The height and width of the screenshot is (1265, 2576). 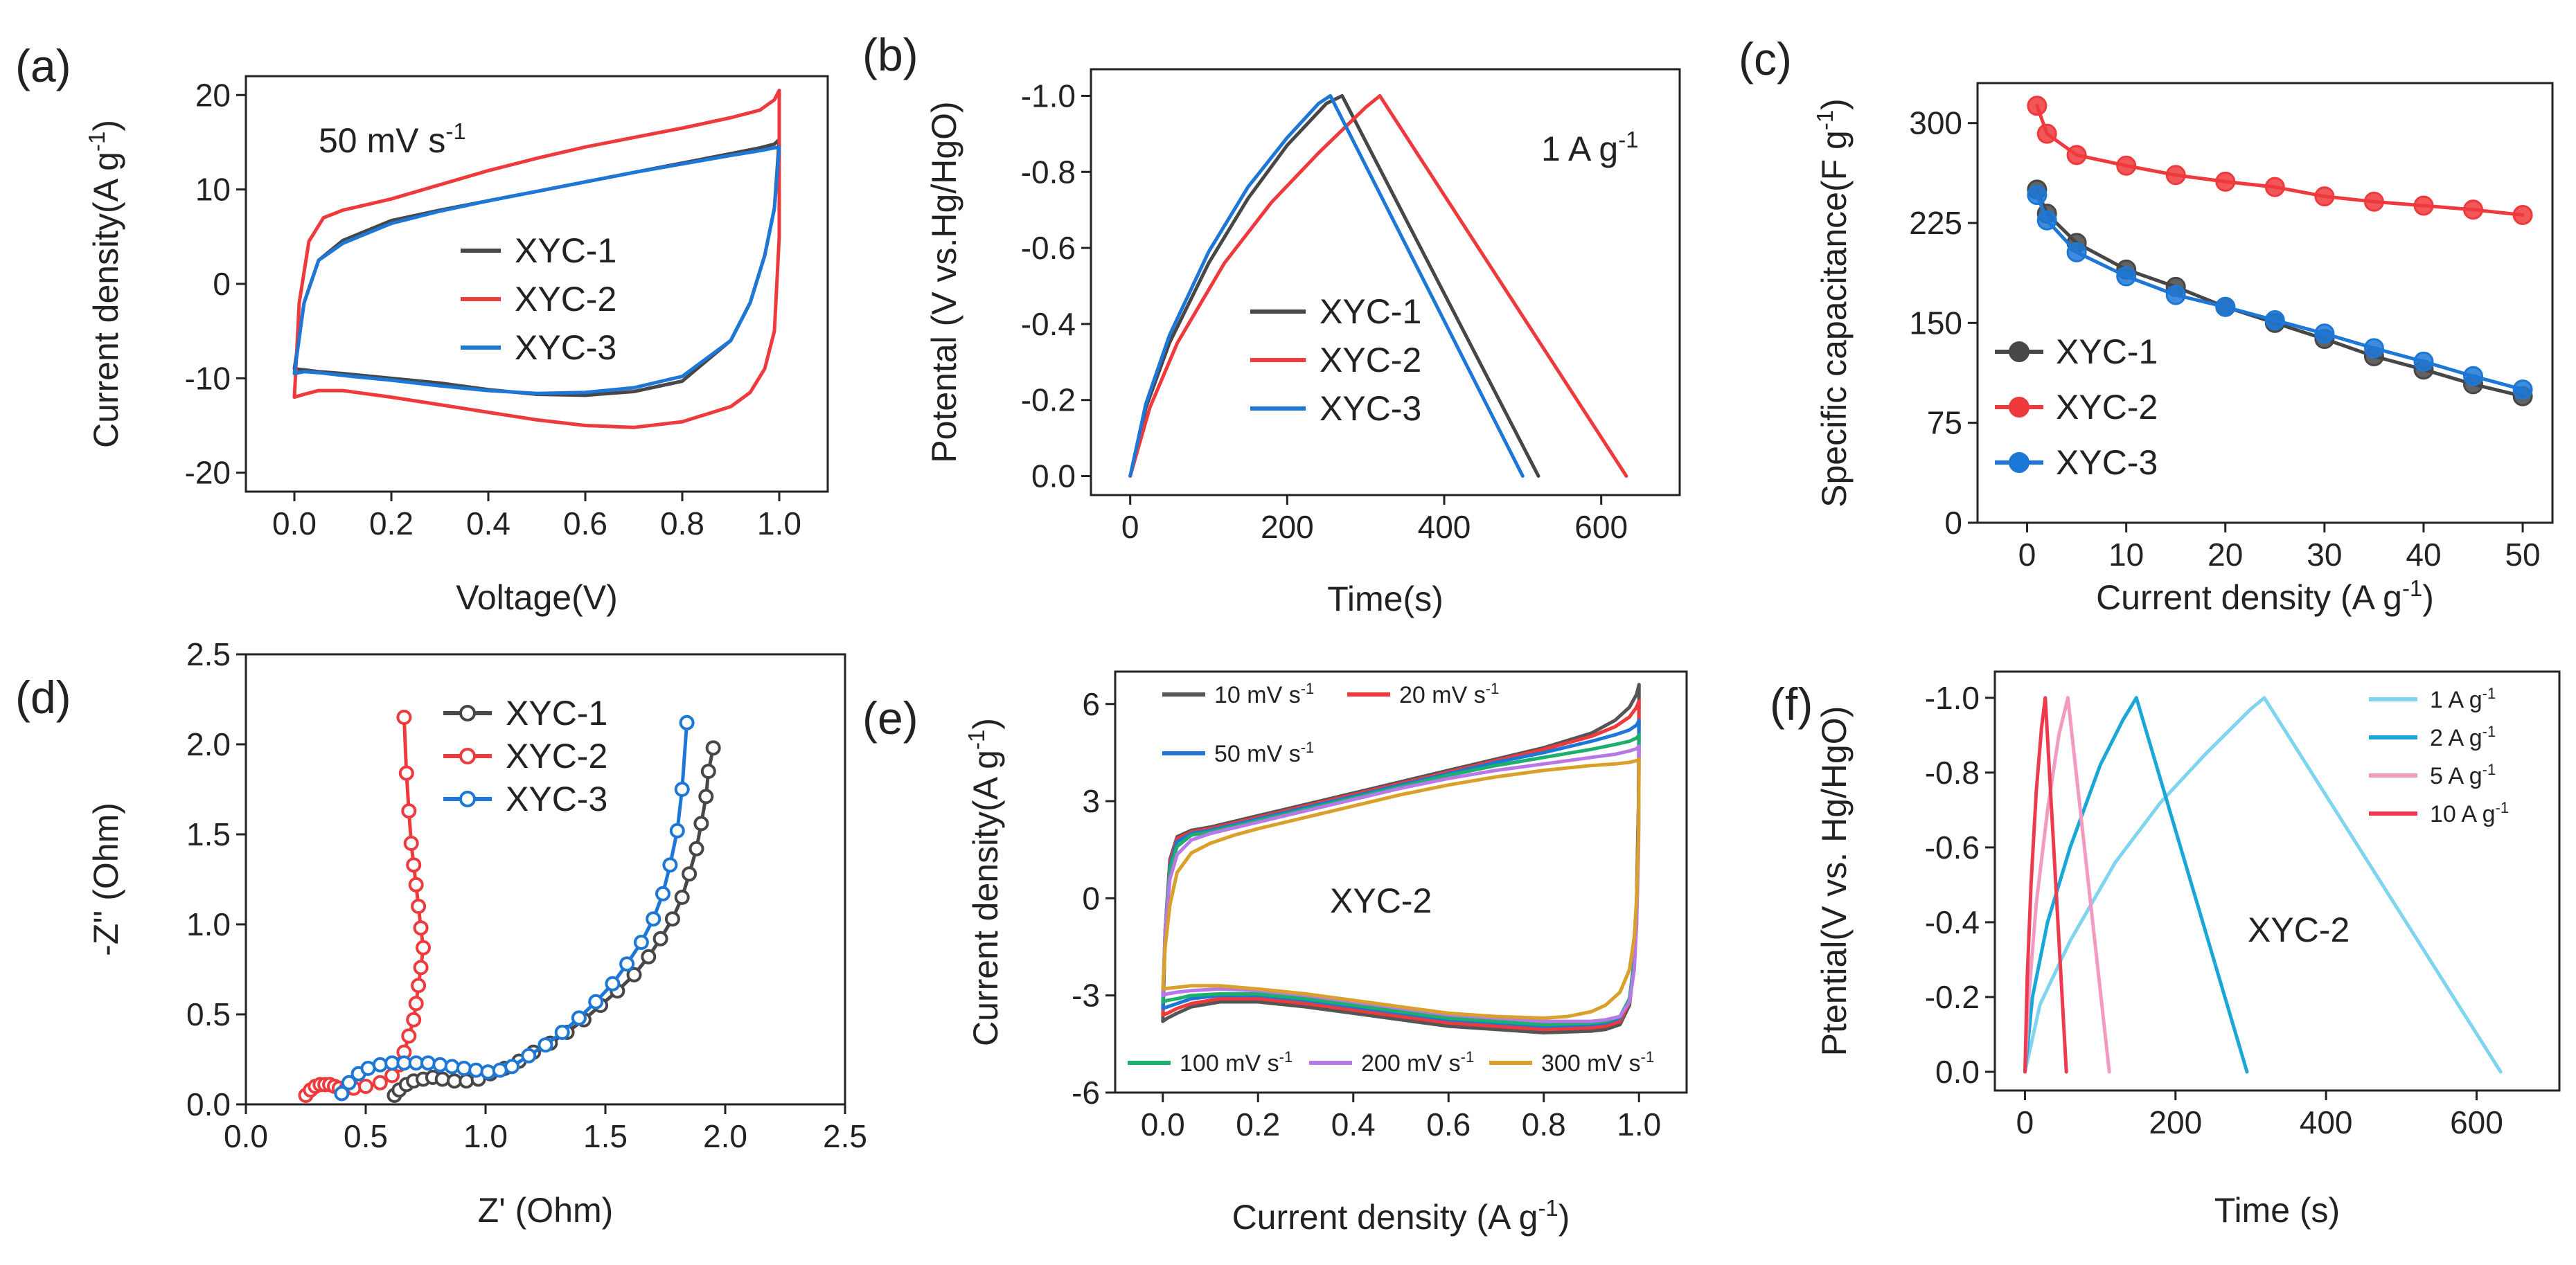 What do you see at coordinates (366, 1136) in the screenshot?
I see `x-tick-label: 0.5` at bounding box center [366, 1136].